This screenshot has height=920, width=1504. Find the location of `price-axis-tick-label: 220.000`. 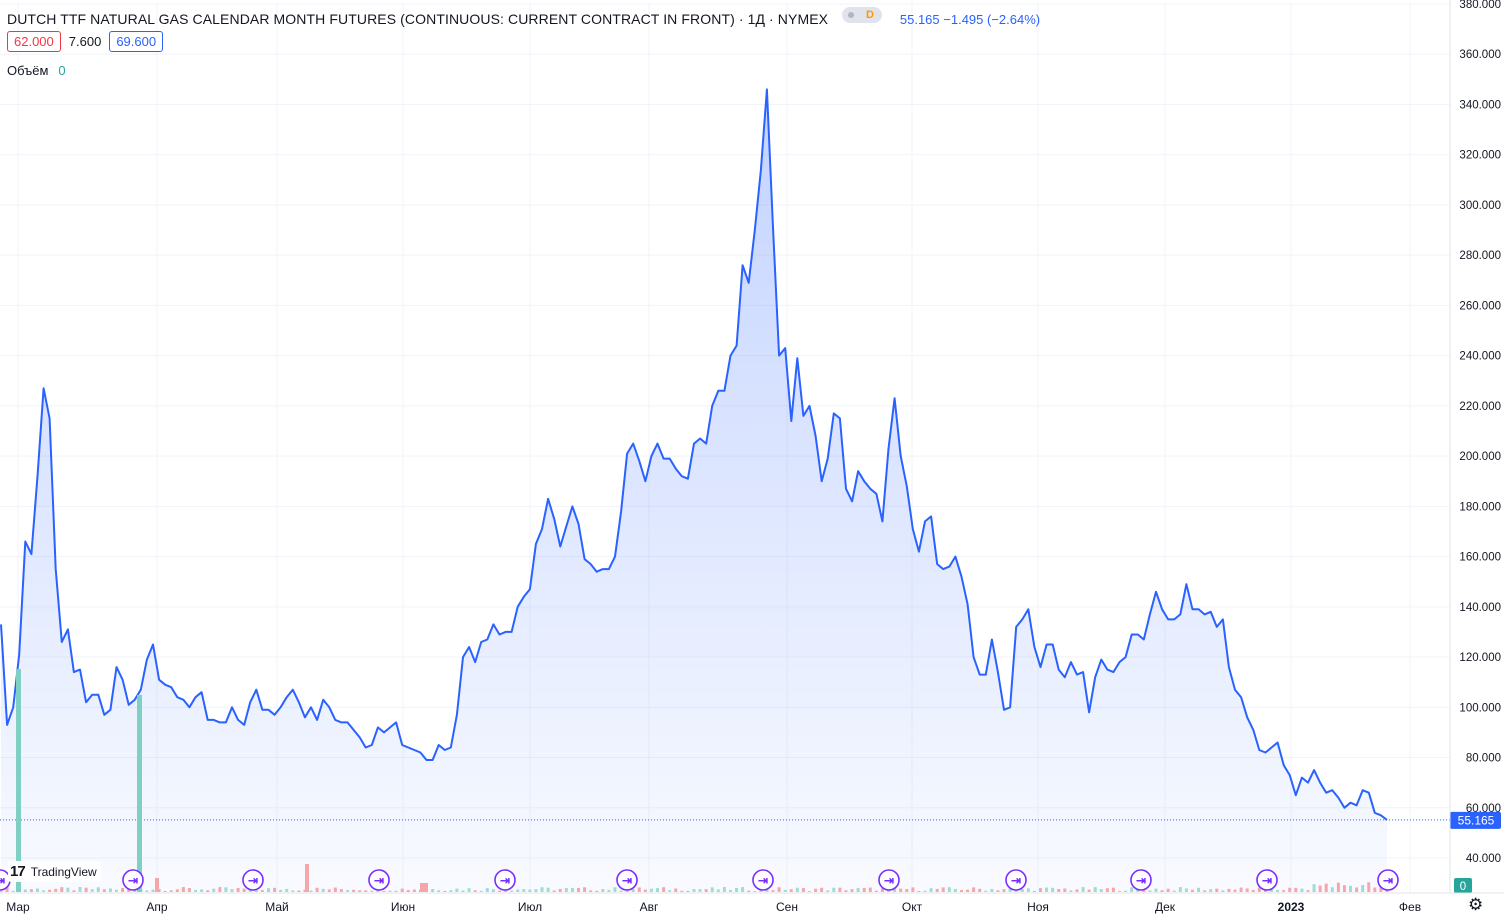

price-axis-tick-label: 220.000 is located at coordinates (1480, 407).